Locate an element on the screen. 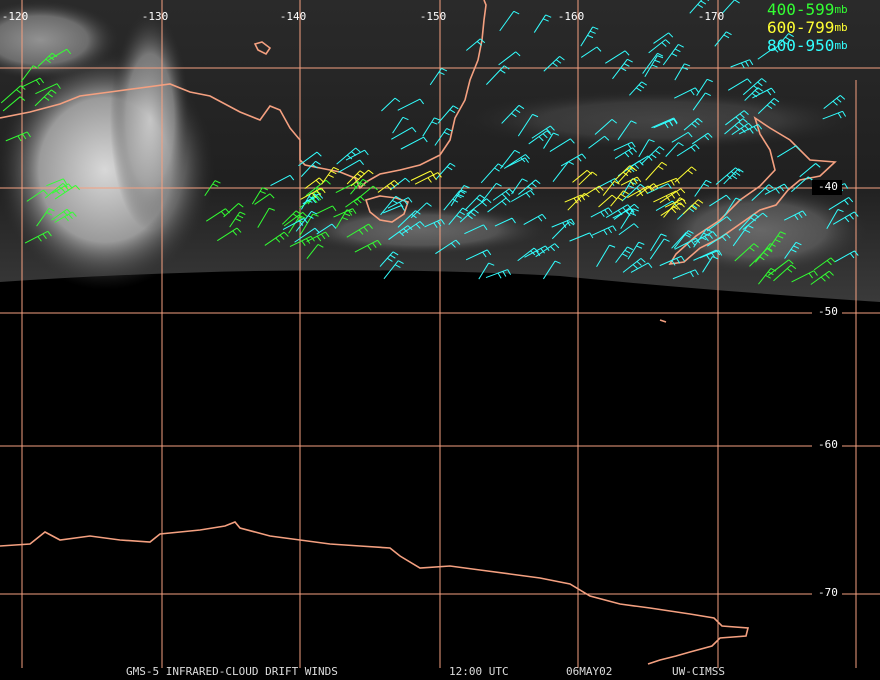 This screenshot has height=680, width=880. label-bg is located at coordinates (827, 445).